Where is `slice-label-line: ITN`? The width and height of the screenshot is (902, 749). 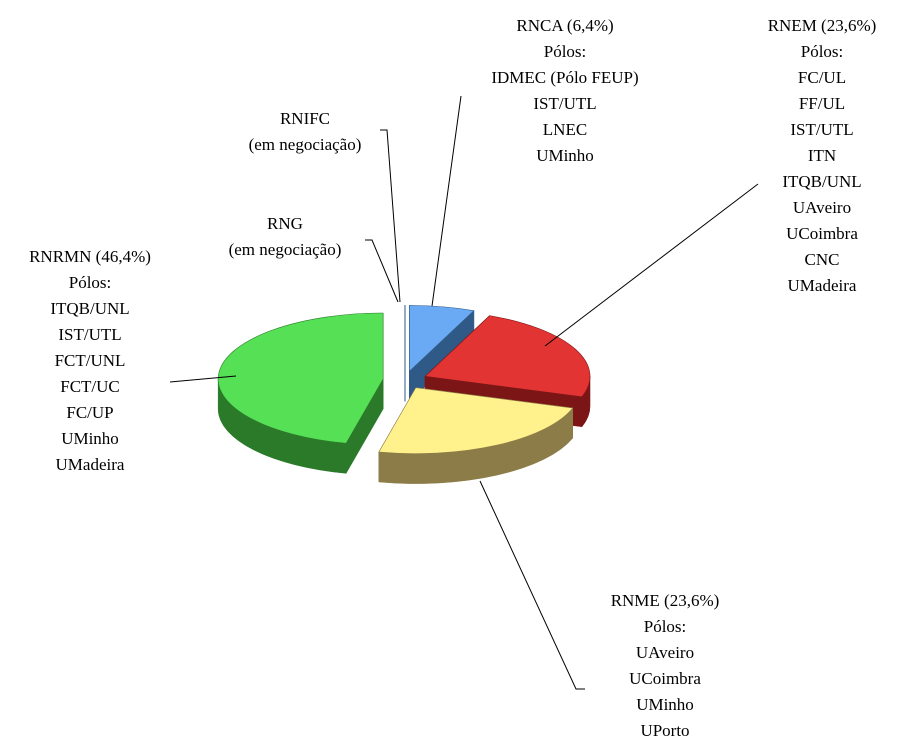
slice-label-line: ITN is located at coordinates (822, 155).